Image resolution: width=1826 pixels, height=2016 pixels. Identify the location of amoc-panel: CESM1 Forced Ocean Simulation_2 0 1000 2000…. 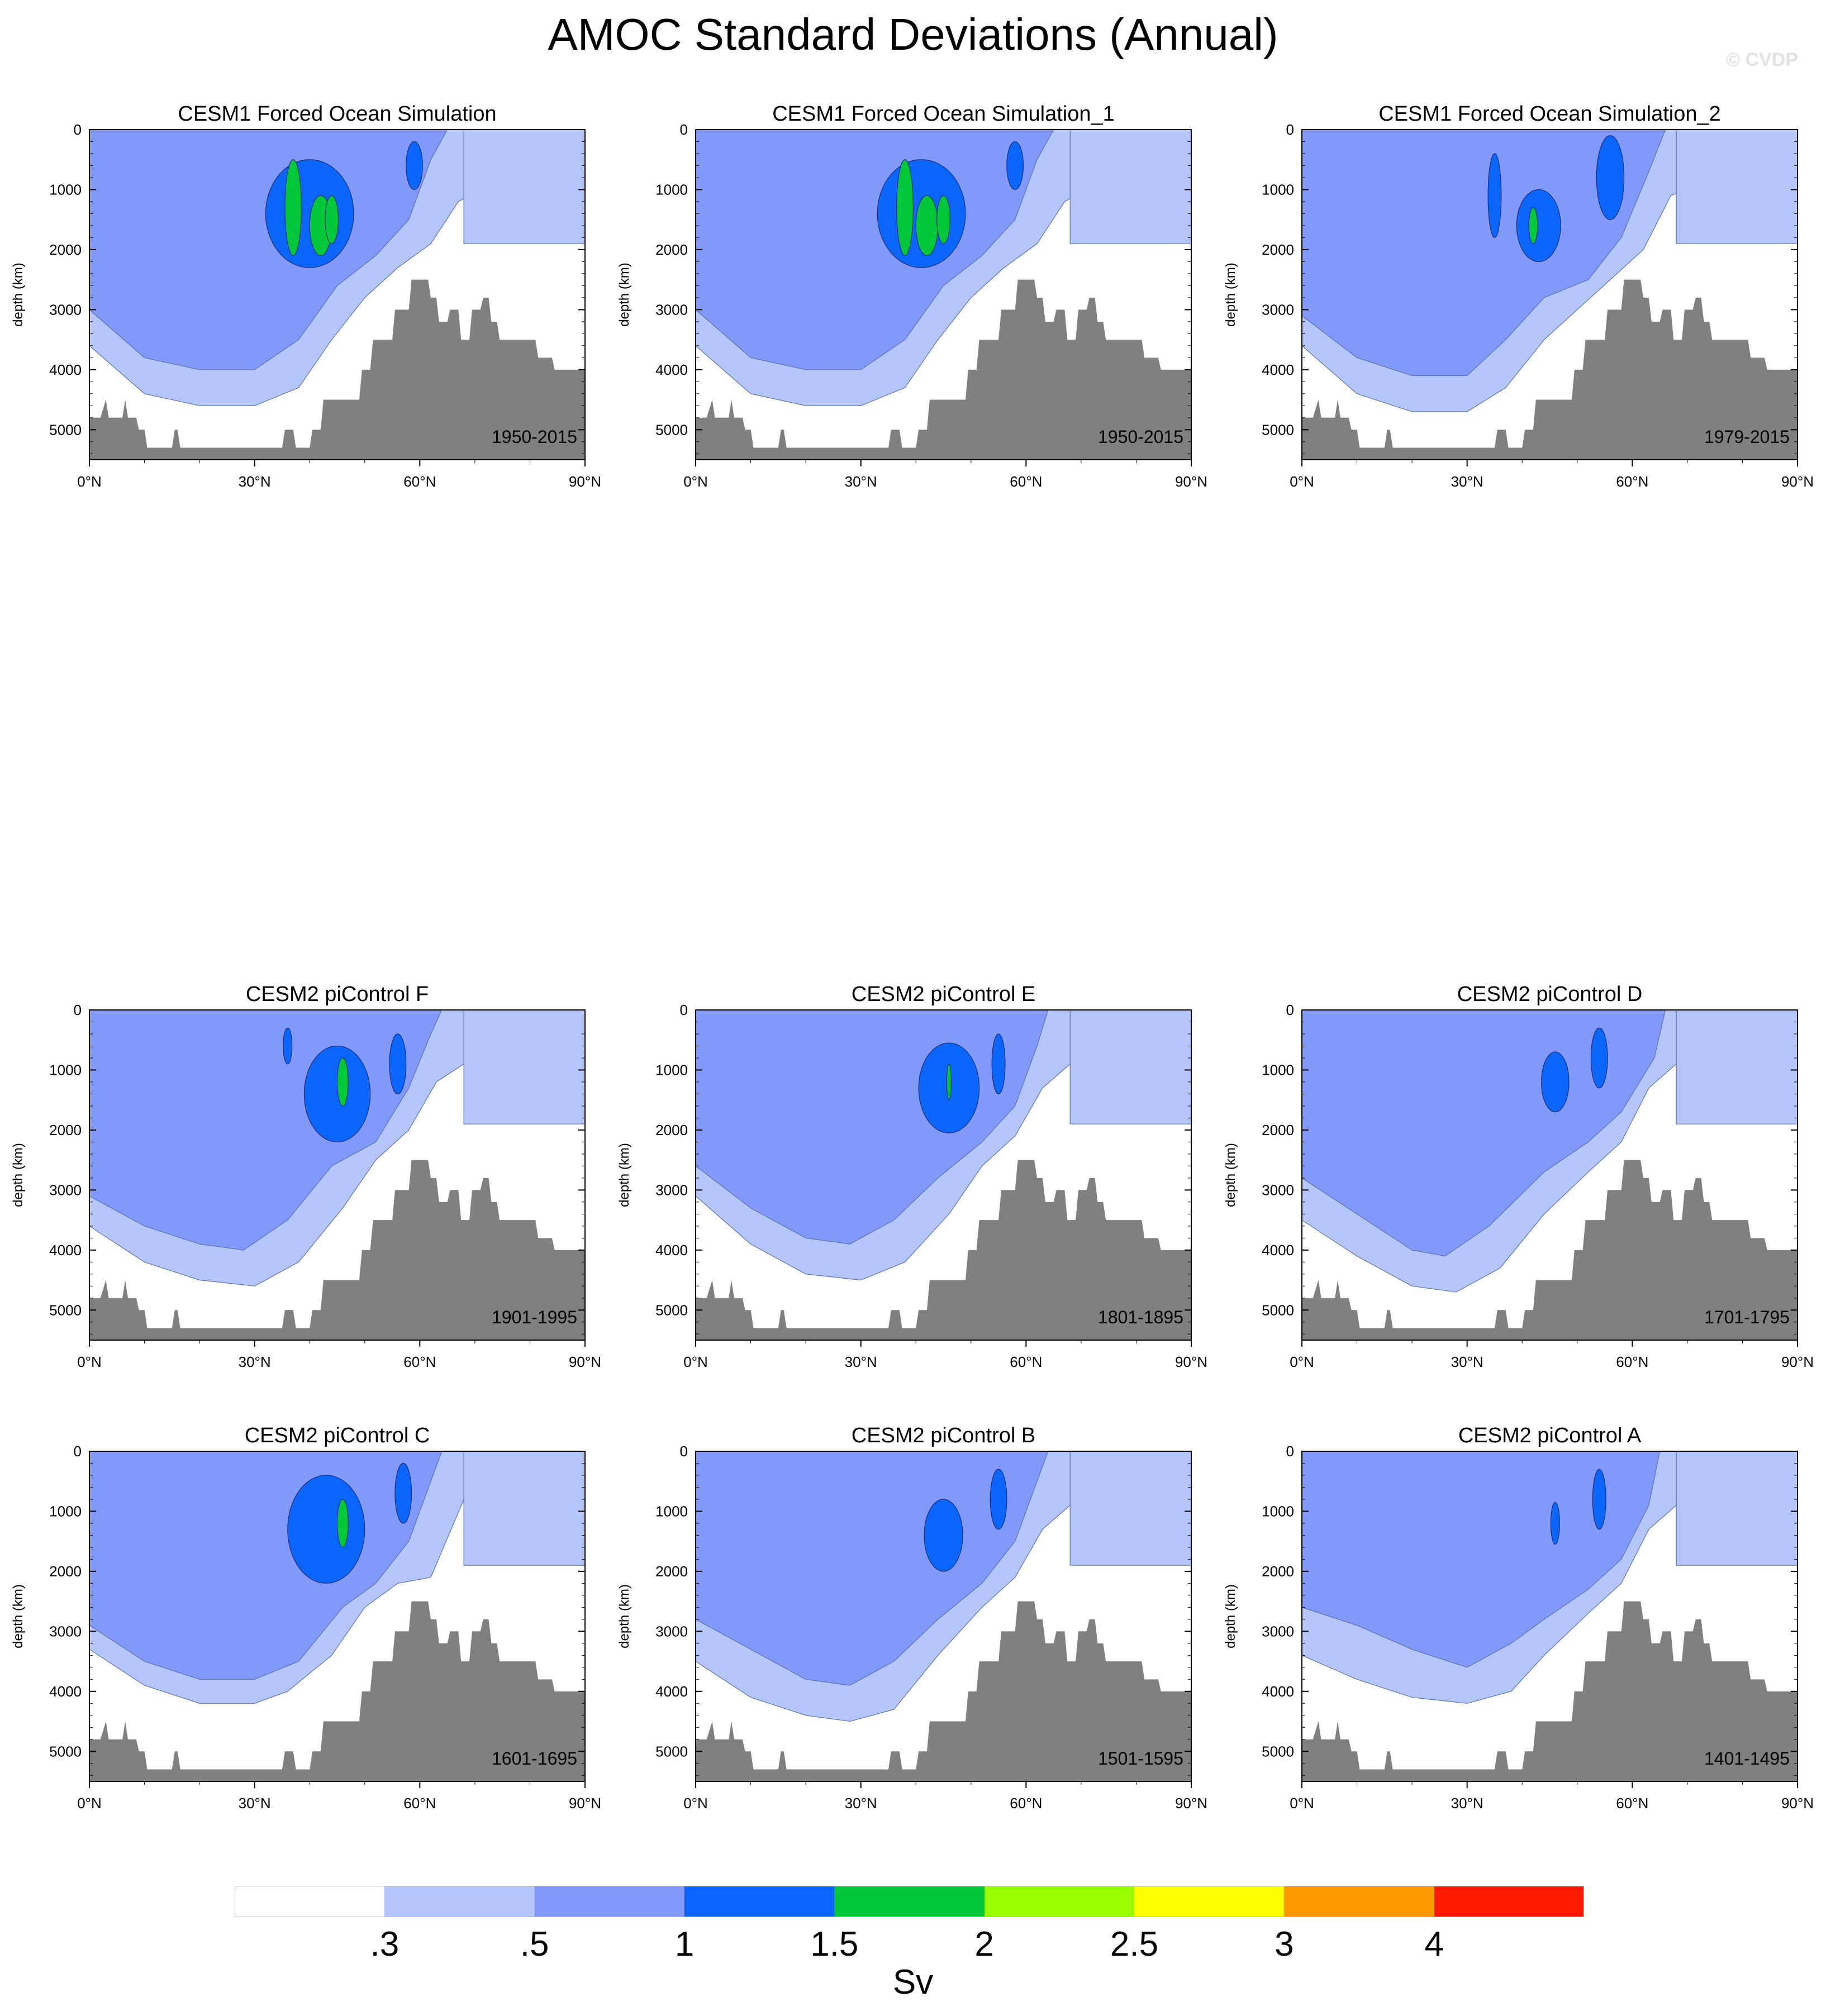
(1518, 296).